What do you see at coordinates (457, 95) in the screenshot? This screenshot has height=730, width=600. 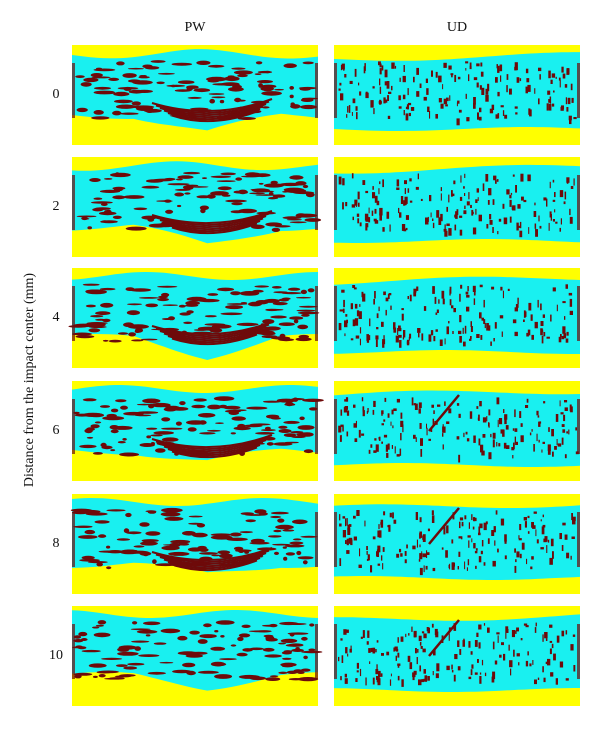 I see `panel` at bounding box center [457, 95].